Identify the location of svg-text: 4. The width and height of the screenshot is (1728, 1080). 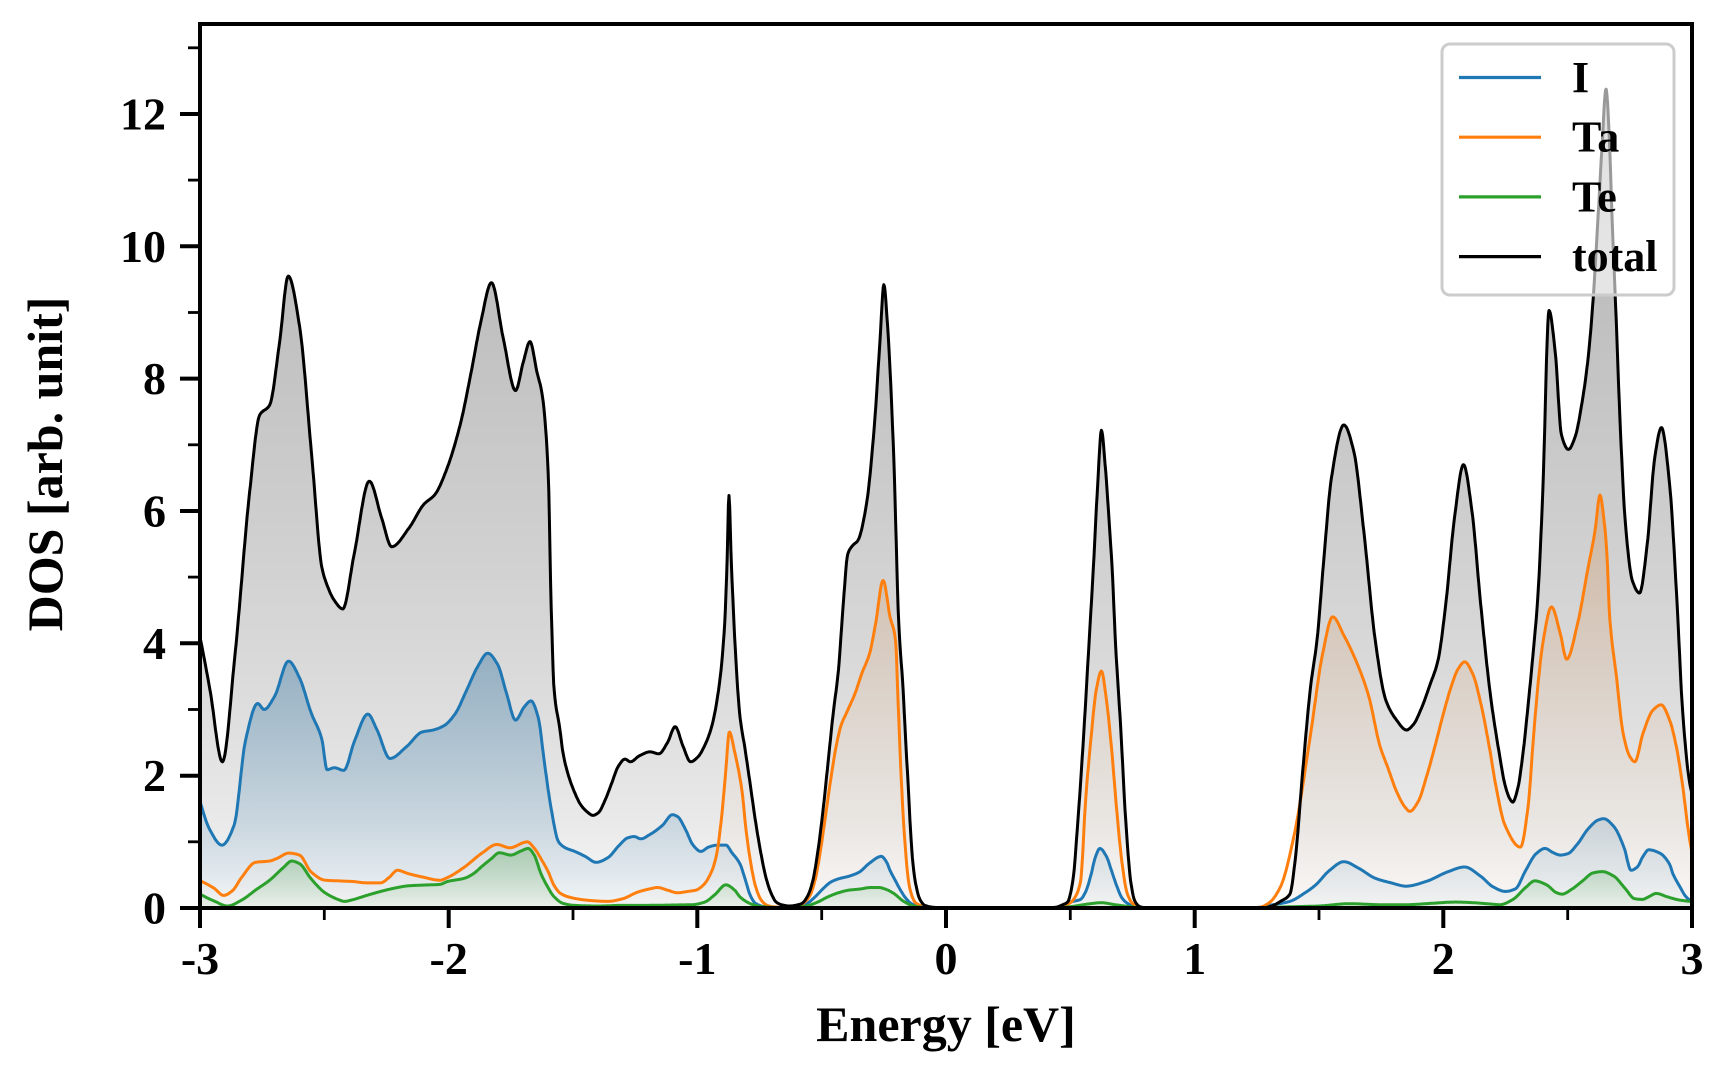
(154, 643).